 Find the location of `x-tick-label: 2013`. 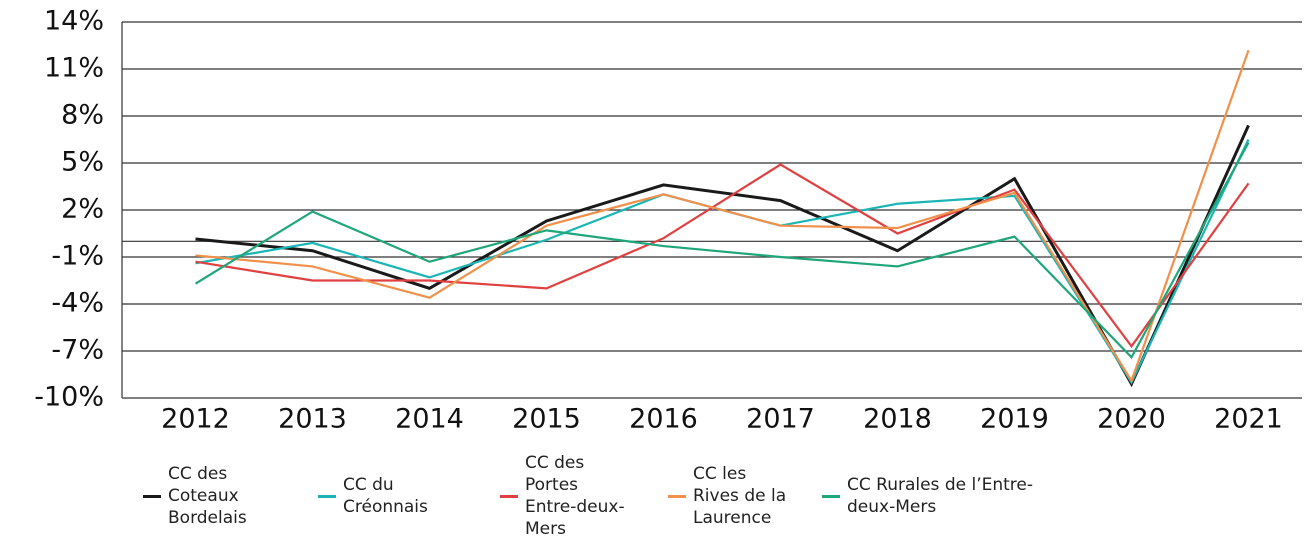

x-tick-label: 2013 is located at coordinates (312, 419).